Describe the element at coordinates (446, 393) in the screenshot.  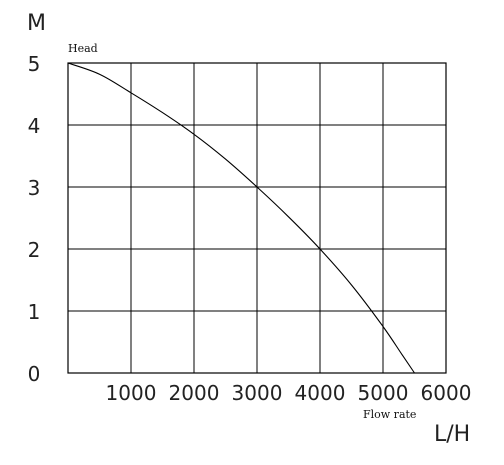
I see `x-tick-label: 6000` at that location.